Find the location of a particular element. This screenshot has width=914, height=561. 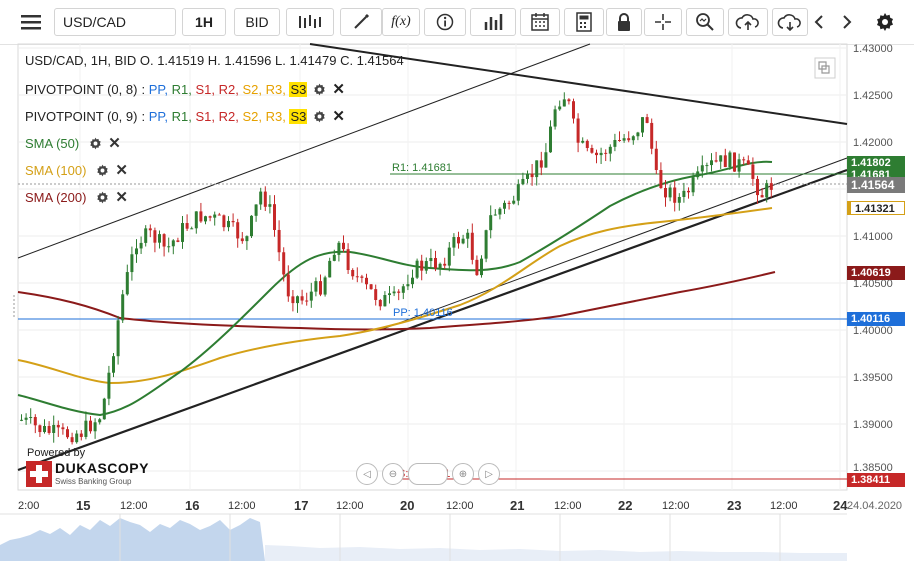

menu-icon is located at coordinates (31, 22).